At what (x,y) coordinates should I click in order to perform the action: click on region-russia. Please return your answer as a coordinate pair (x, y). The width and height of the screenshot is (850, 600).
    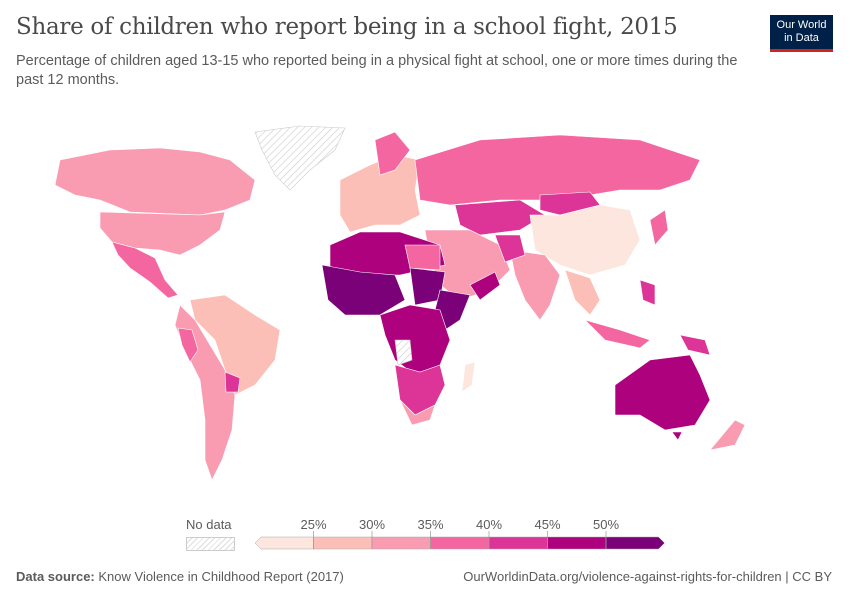
    Looking at the image, I should click on (557, 170).